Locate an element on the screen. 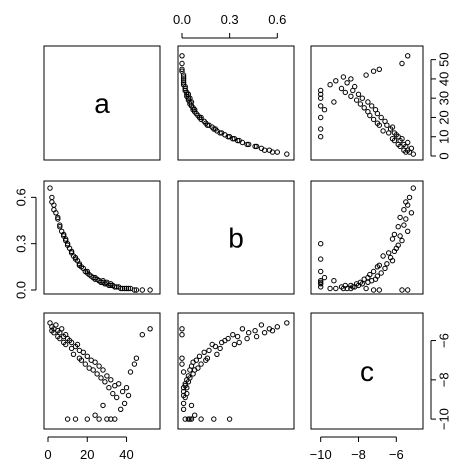  tick-label: 0.0 is located at coordinates (182, 19).